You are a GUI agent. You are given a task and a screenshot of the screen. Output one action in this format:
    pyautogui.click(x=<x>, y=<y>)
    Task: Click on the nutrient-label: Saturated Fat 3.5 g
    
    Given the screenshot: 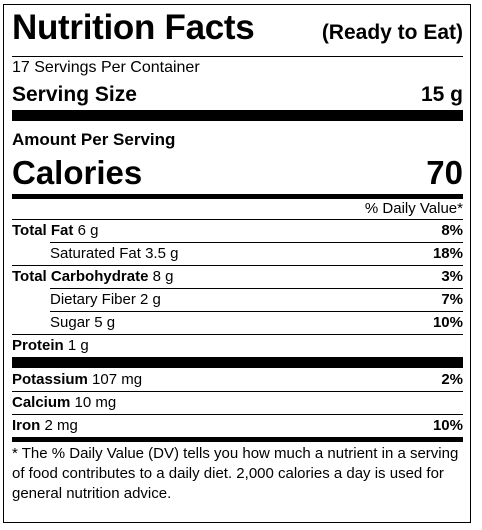 What is the action you would take?
    pyautogui.click(x=114, y=253)
    